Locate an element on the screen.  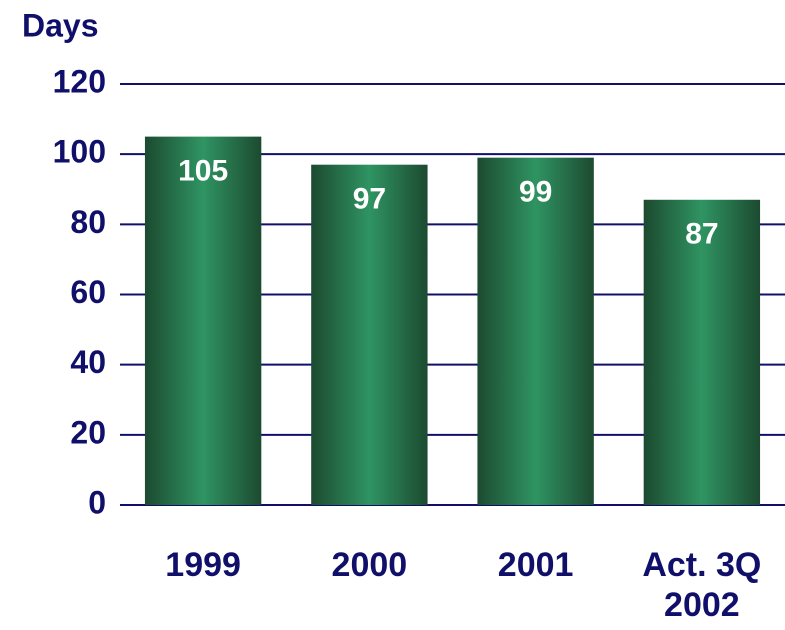
x-tick-label: Act. 3Q 2002 is located at coordinates (702, 585).